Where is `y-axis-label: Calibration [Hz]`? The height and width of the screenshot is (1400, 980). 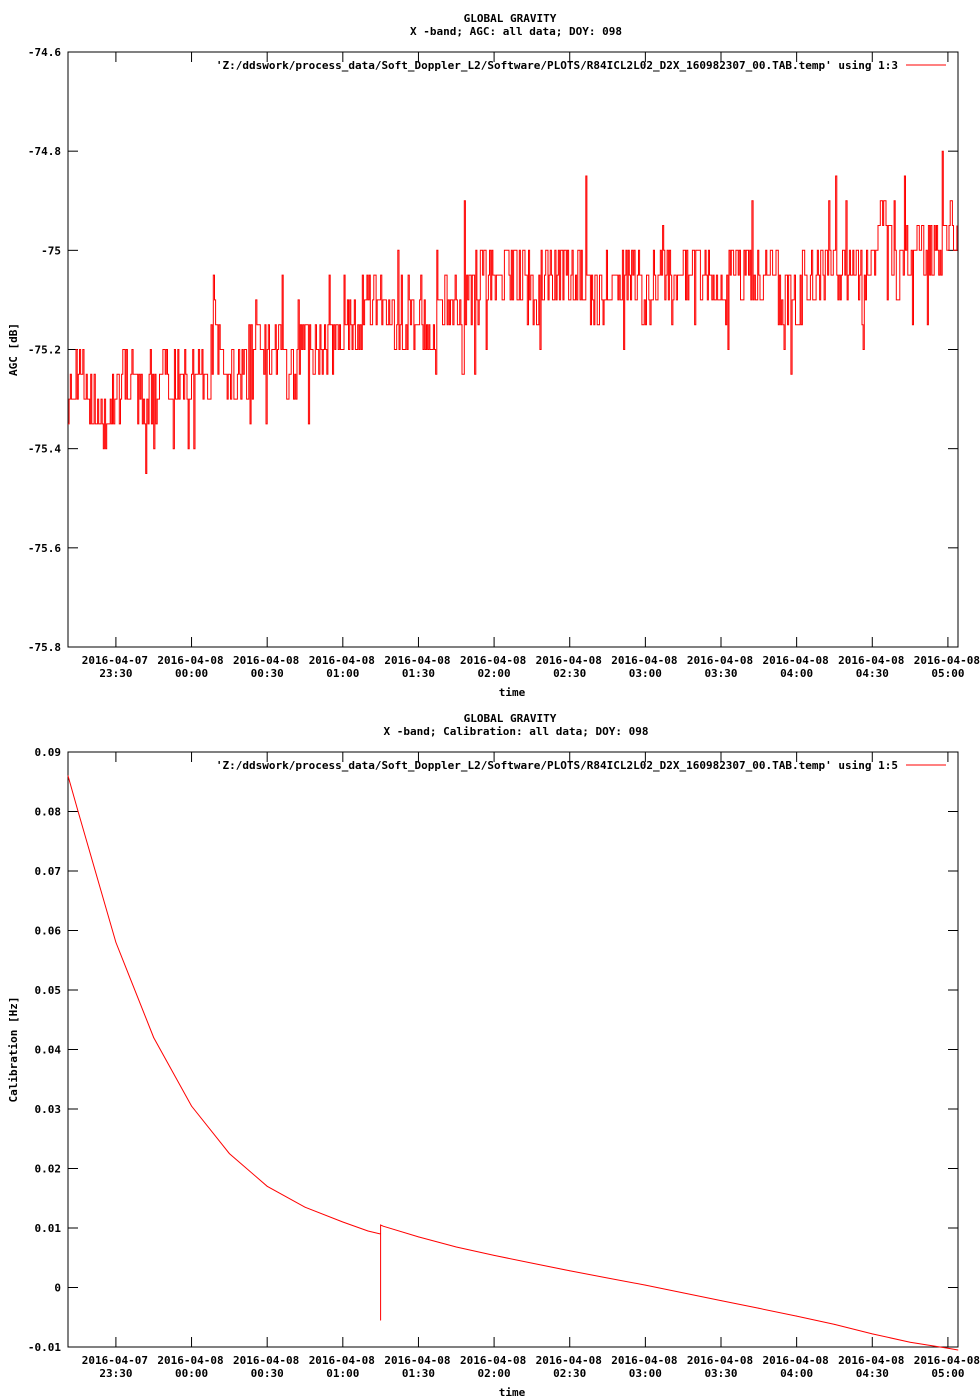
y-axis-label: Calibration [Hz] is located at coordinates (13, 1050).